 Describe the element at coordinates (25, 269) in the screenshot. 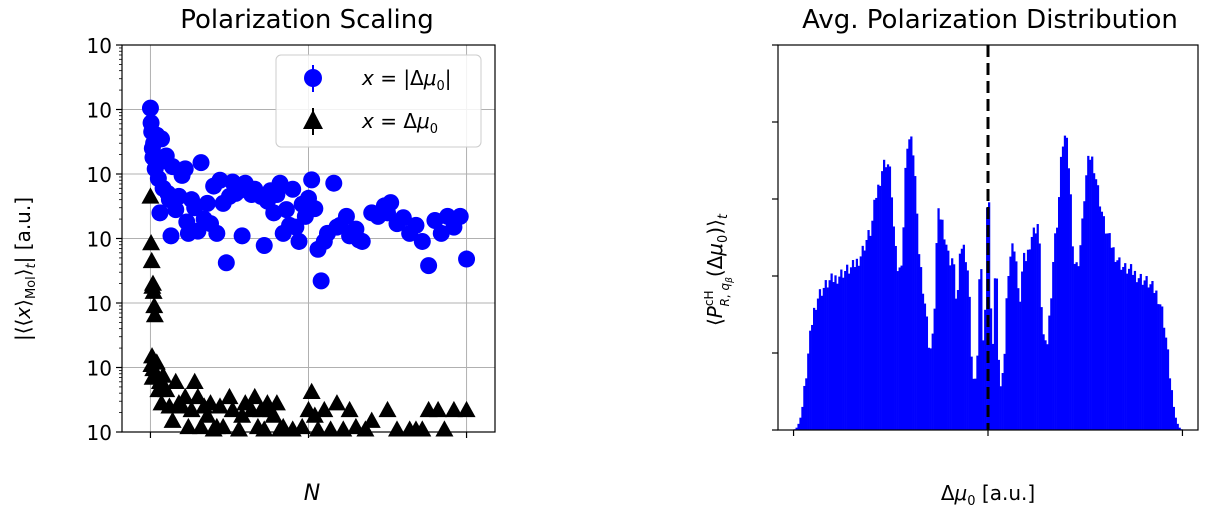

I see `y-axis-label: |⟨⟨x⟩Mol⟩t| [a.u.]` at that location.